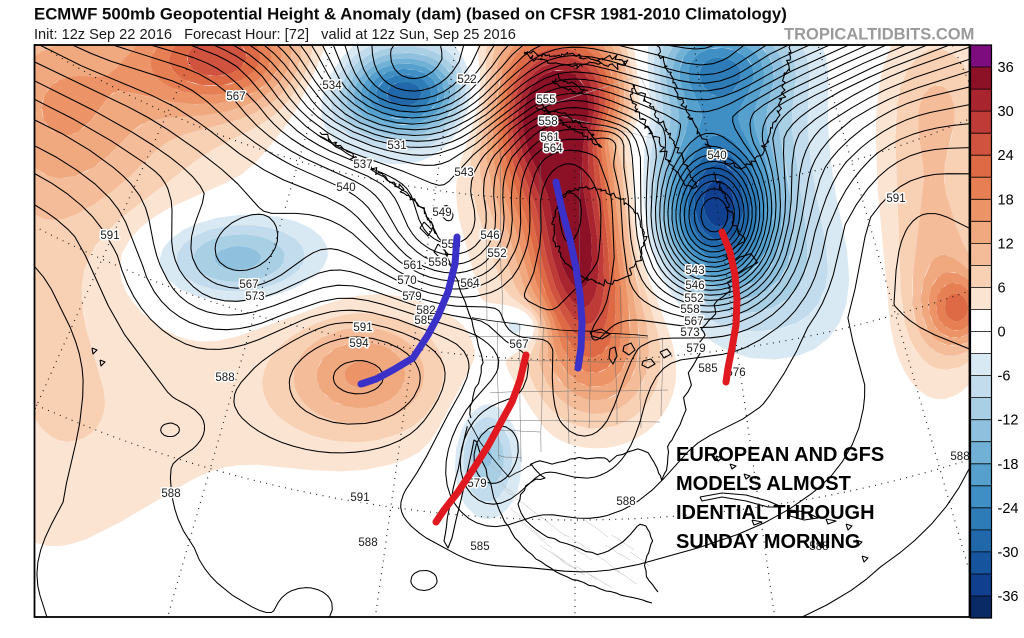 This screenshot has height=638, width=1024. Describe the element at coordinates (396, 146) in the screenshot. I see `svg-text: 531` at that location.